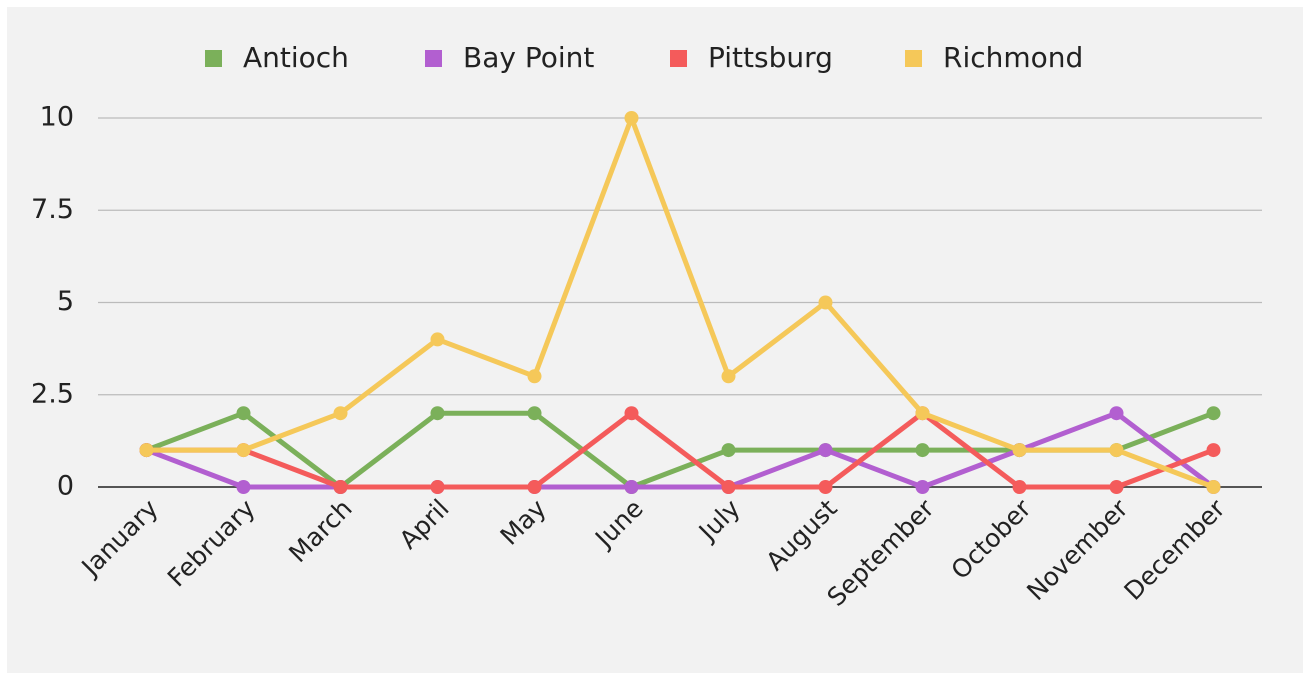 The image size is (1310, 680). Describe the element at coordinates (52, 209) in the screenshot. I see `y-tick-label: 7.5` at that location.